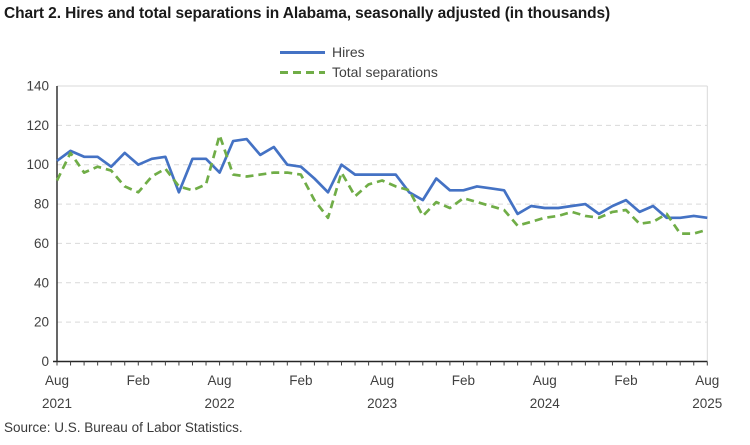  Describe the element at coordinates (123, 427) in the screenshot. I see `source-note: Source: U.S. Bureau of Labor Statistics.` at that location.